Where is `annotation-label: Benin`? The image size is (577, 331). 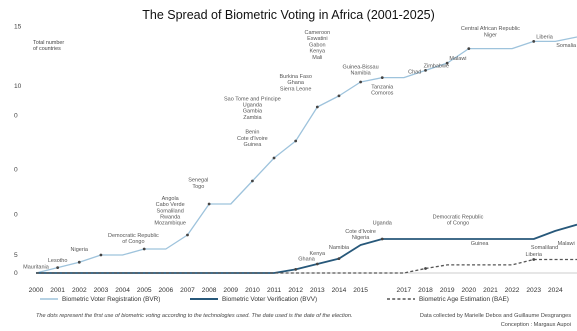 annotation-label: Benin is located at coordinates (252, 133).